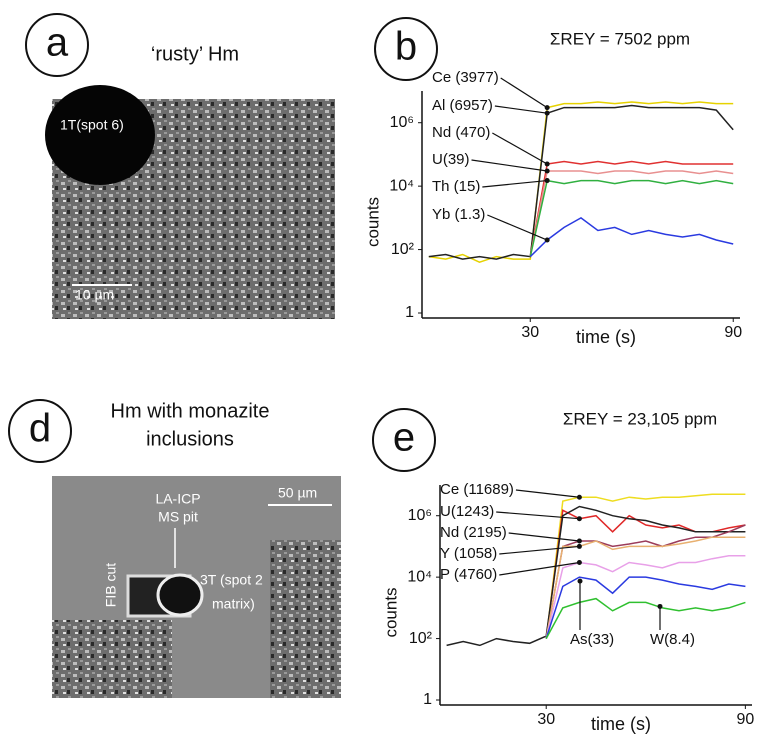 The width and height of the screenshot is (764, 739). Describe the element at coordinates (473, 532) in the screenshot. I see `annotation-label: Nd (2195)` at that location.